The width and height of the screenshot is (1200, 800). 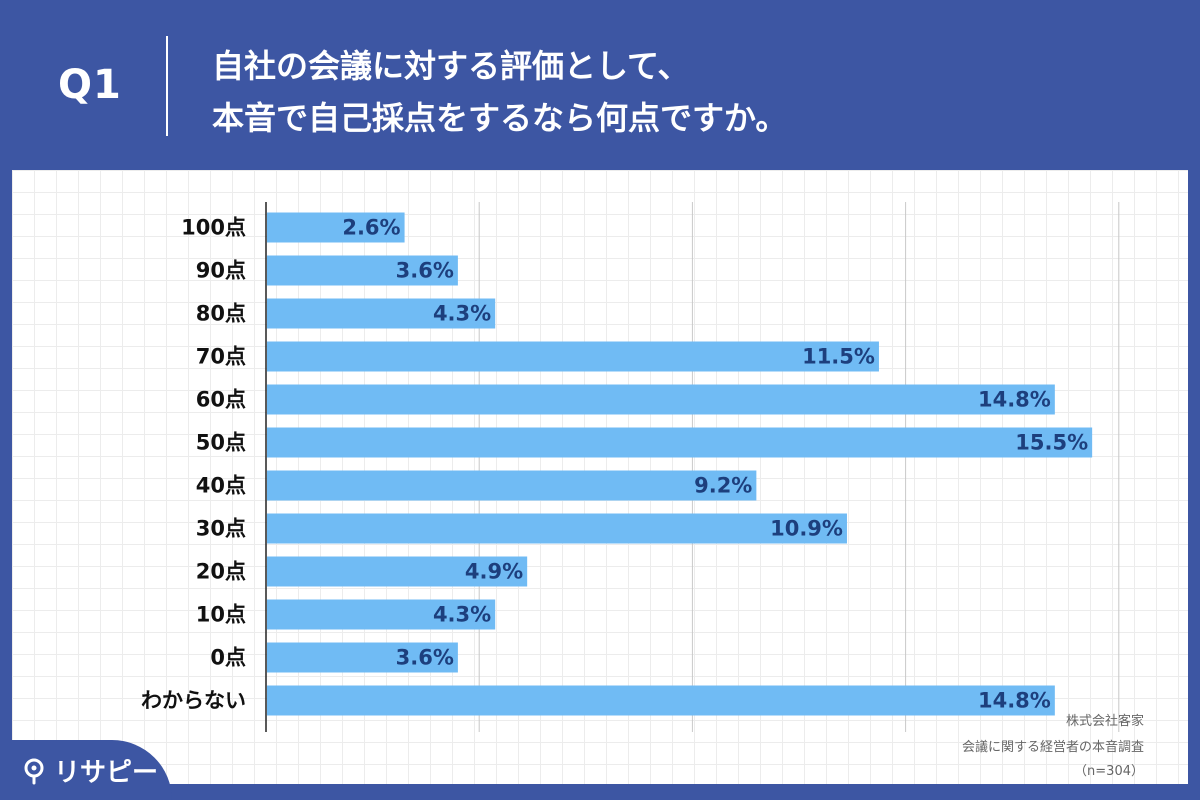 What do you see at coordinates (499, 92) in the screenshot?
I see `question-text: 自社の会議に対する評価として、 本音で自己採点をするなら何点ですか。` at bounding box center [499, 92].